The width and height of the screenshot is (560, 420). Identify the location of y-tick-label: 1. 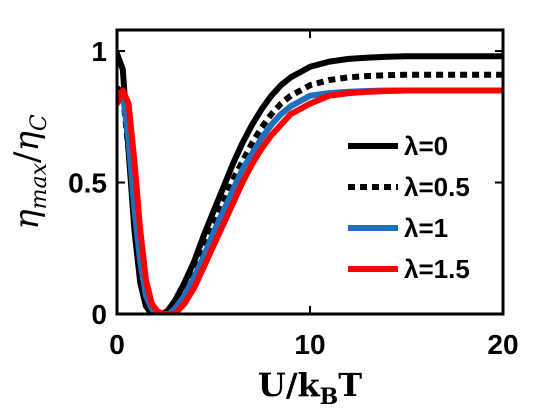
(99, 51).